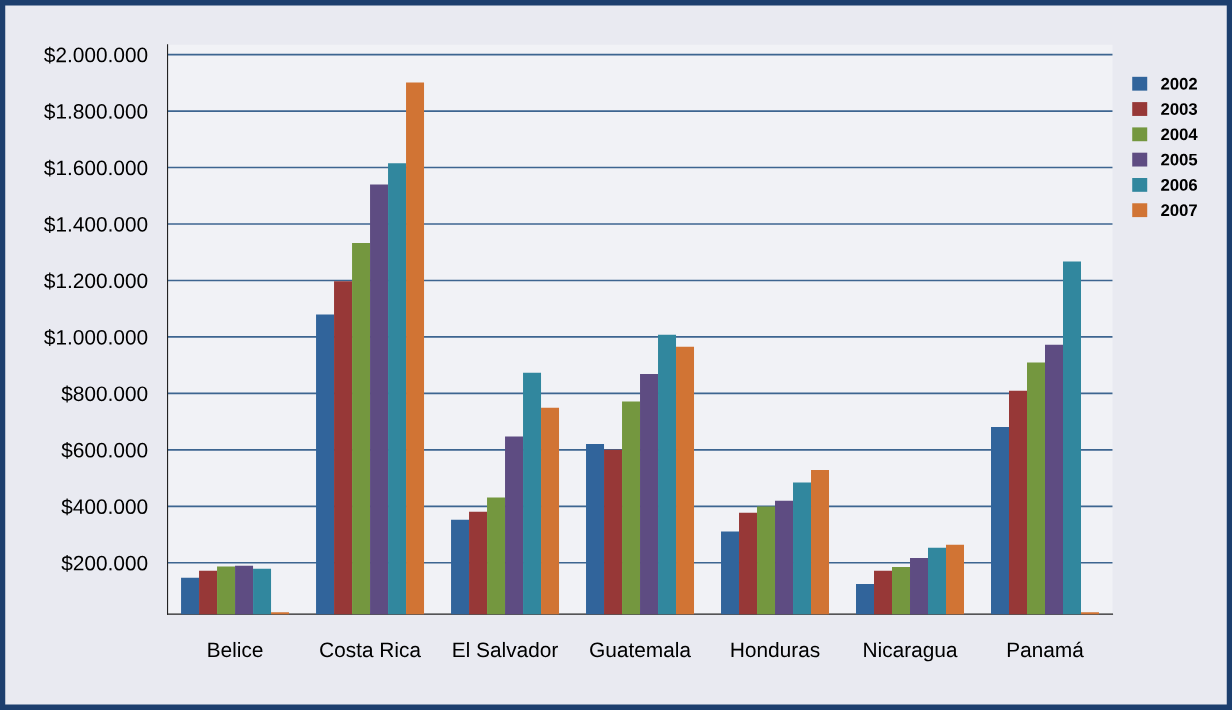 This screenshot has height=710, width=1232. Describe the element at coordinates (235, 649) in the screenshot. I see `x-tick-label: Belice` at that location.